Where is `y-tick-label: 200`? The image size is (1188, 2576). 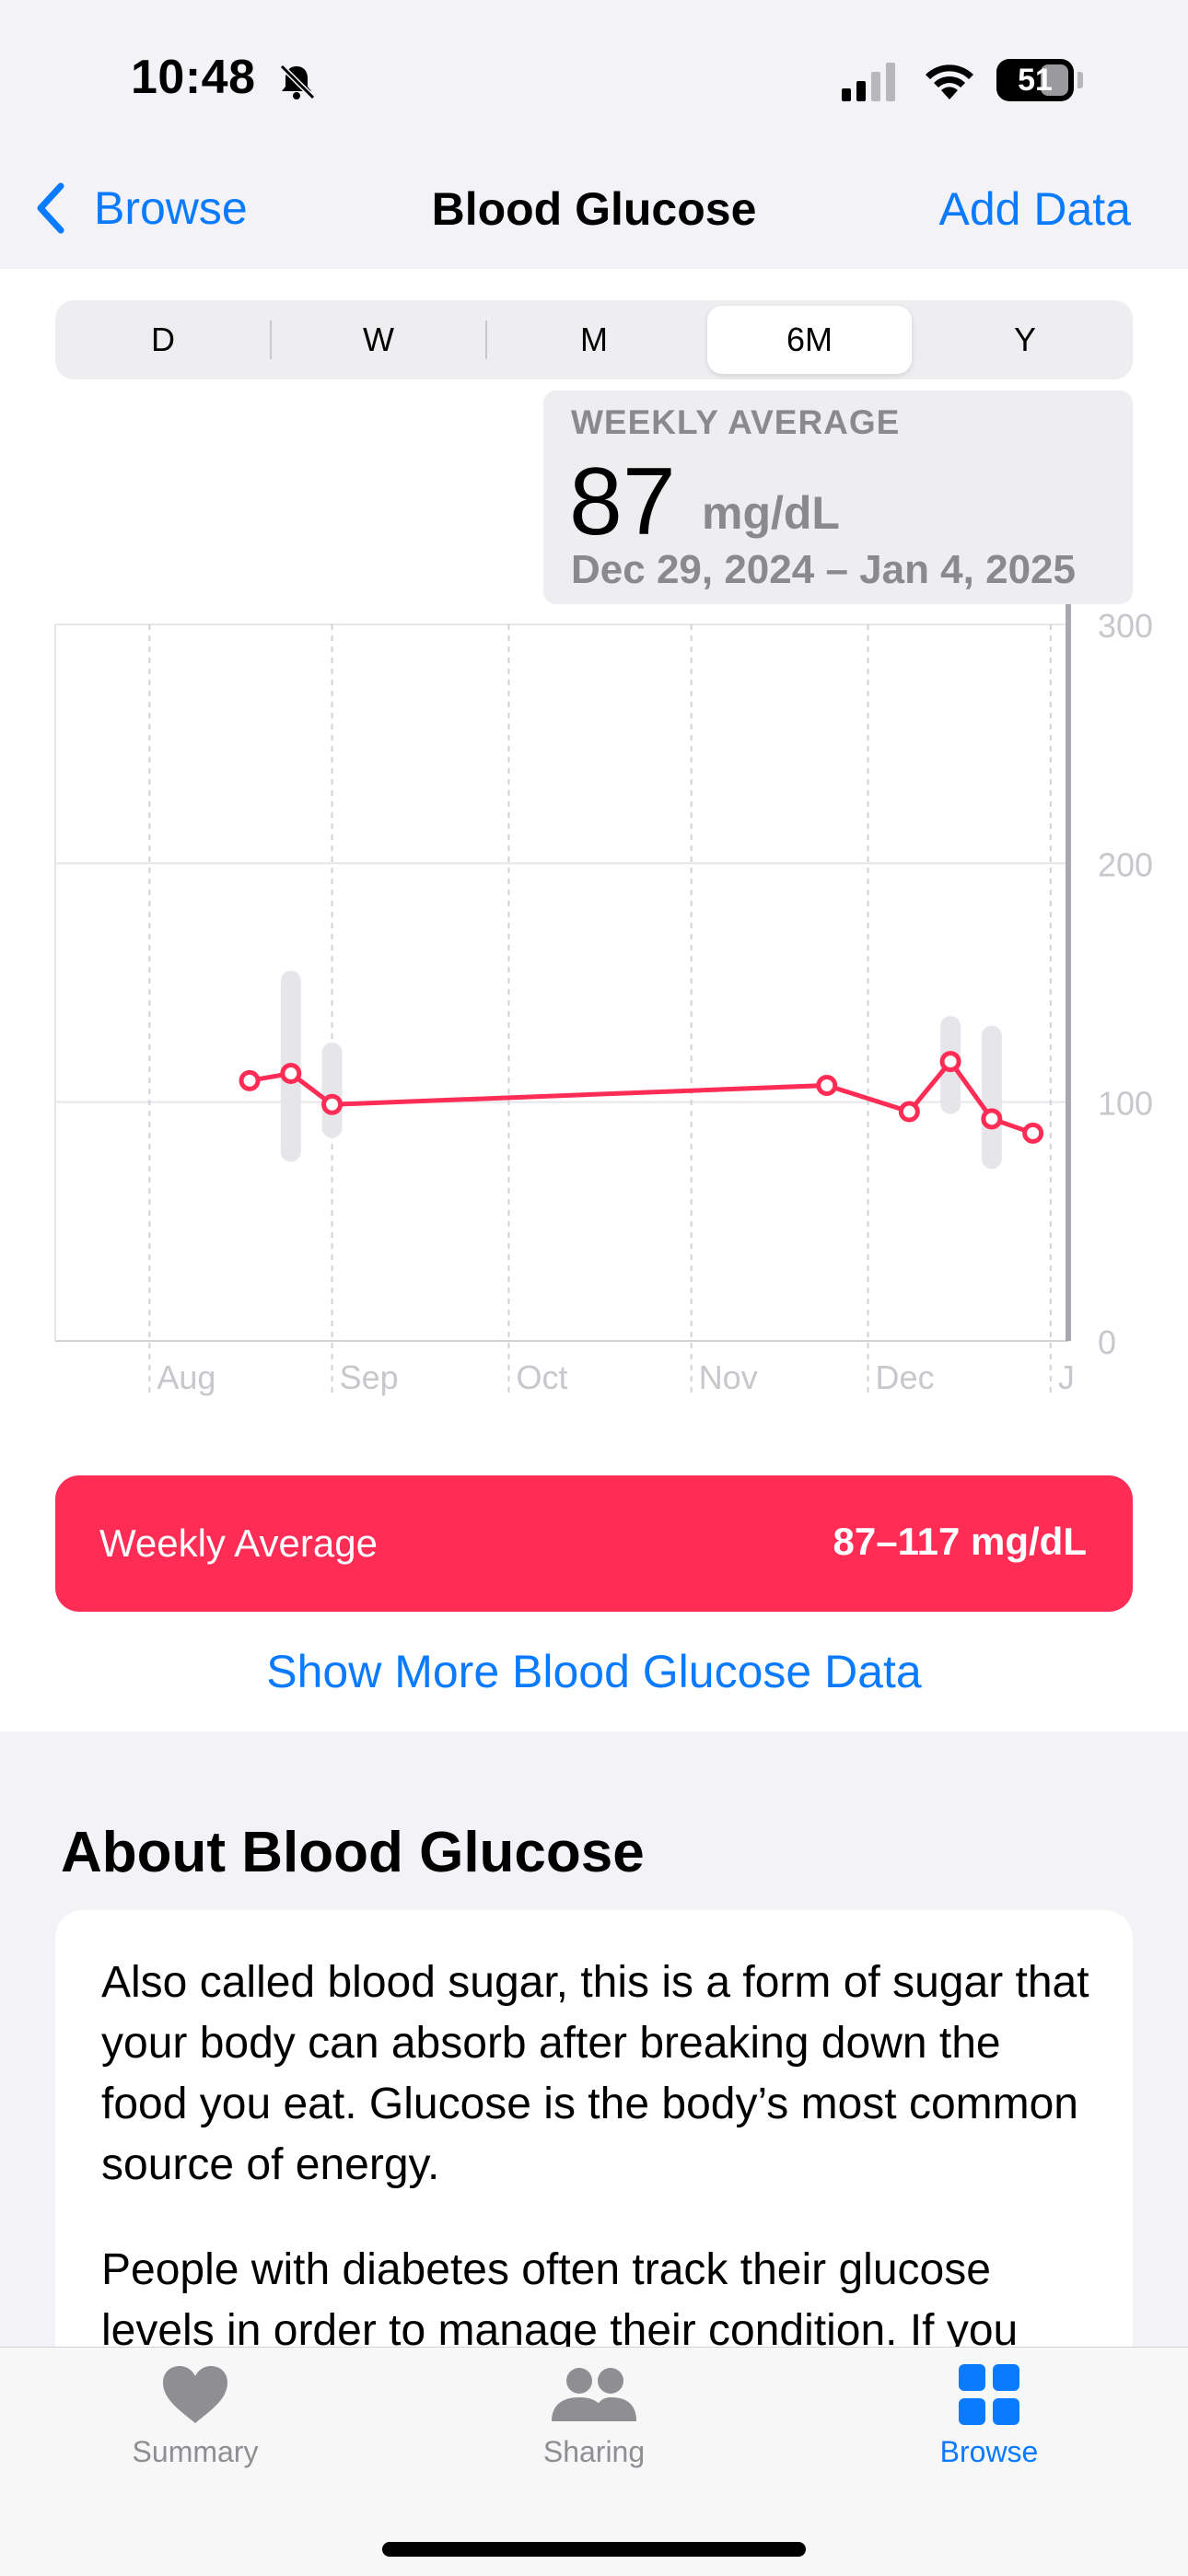
y-tick-label: 200 is located at coordinates (1125, 864).